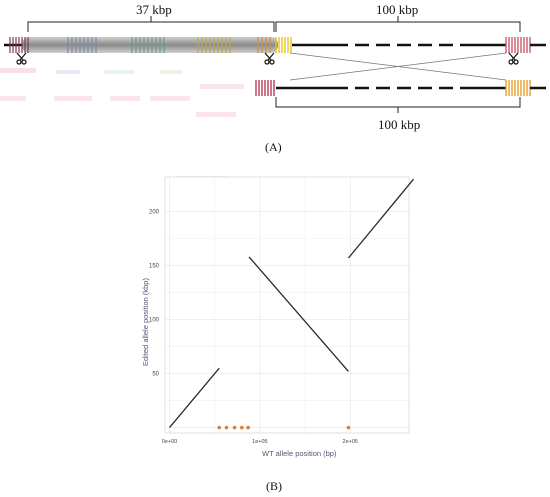 This screenshot has width=550, height=497. I want to click on faint-sequence-marks, so click(122, 92).